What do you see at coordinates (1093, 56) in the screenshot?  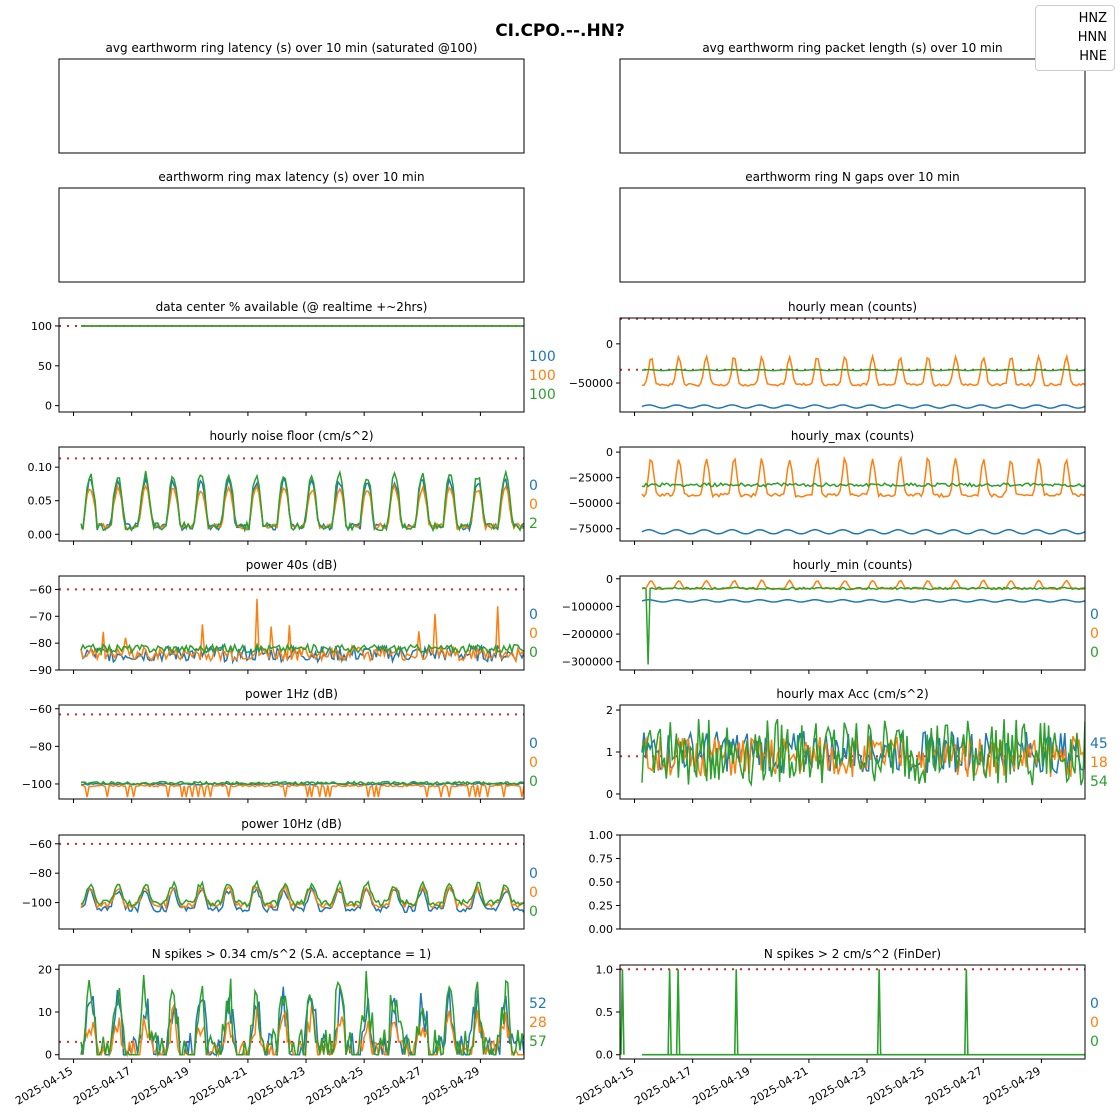 I see `legend-item-hne: HNE` at bounding box center [1093, 56].